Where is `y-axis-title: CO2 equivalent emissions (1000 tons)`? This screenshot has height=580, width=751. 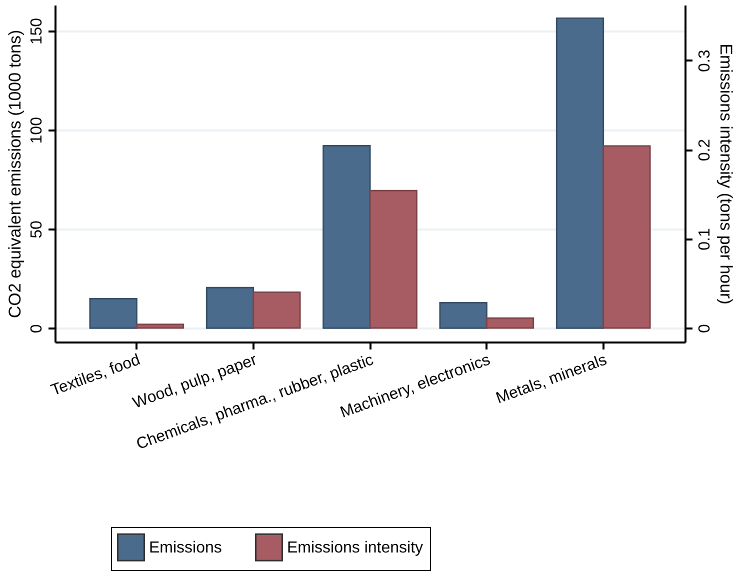
y-axis-title: CO2 equivalent emissions (1000 tons) is located at coordinates (15, 174).